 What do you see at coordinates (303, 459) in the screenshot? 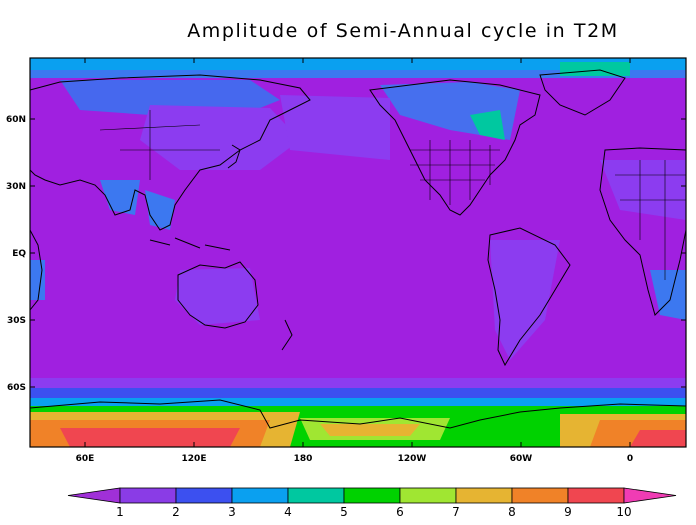
I see `lon-label-180: 180` at bounding box center [303, 459].